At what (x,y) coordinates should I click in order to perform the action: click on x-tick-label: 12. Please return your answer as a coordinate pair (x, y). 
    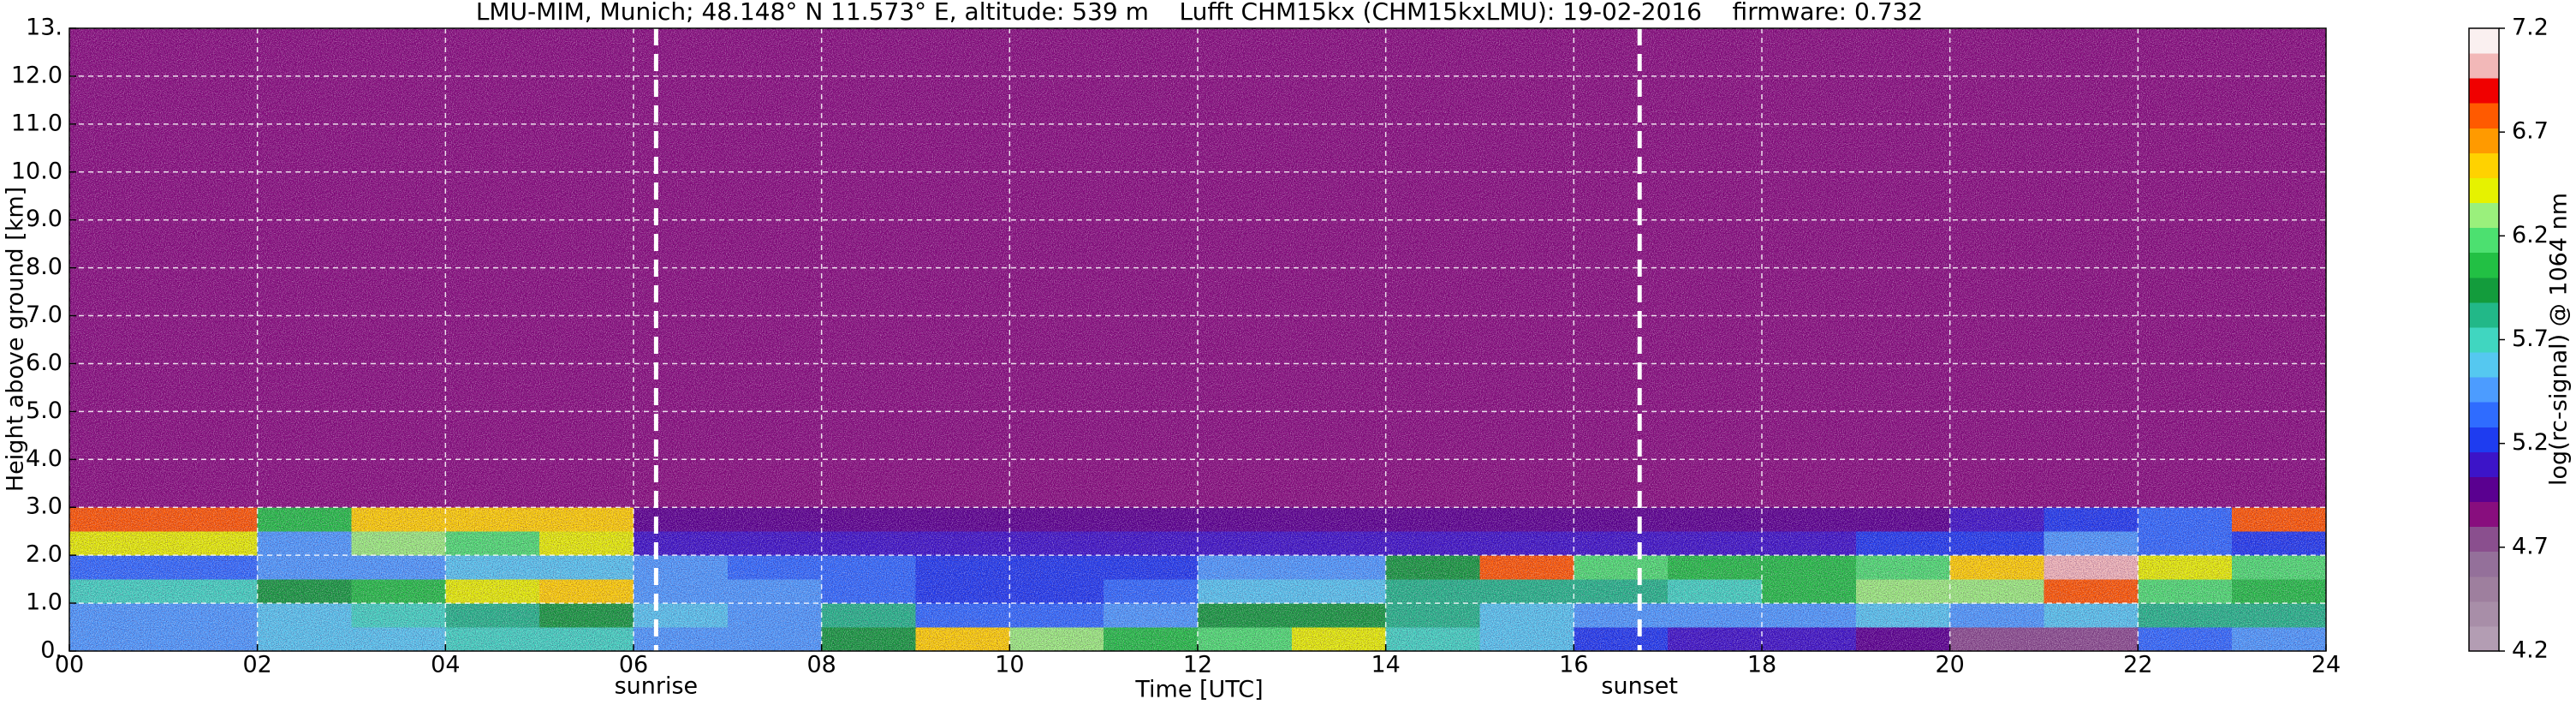
    Looking at the image, I should click on (1197, 665).